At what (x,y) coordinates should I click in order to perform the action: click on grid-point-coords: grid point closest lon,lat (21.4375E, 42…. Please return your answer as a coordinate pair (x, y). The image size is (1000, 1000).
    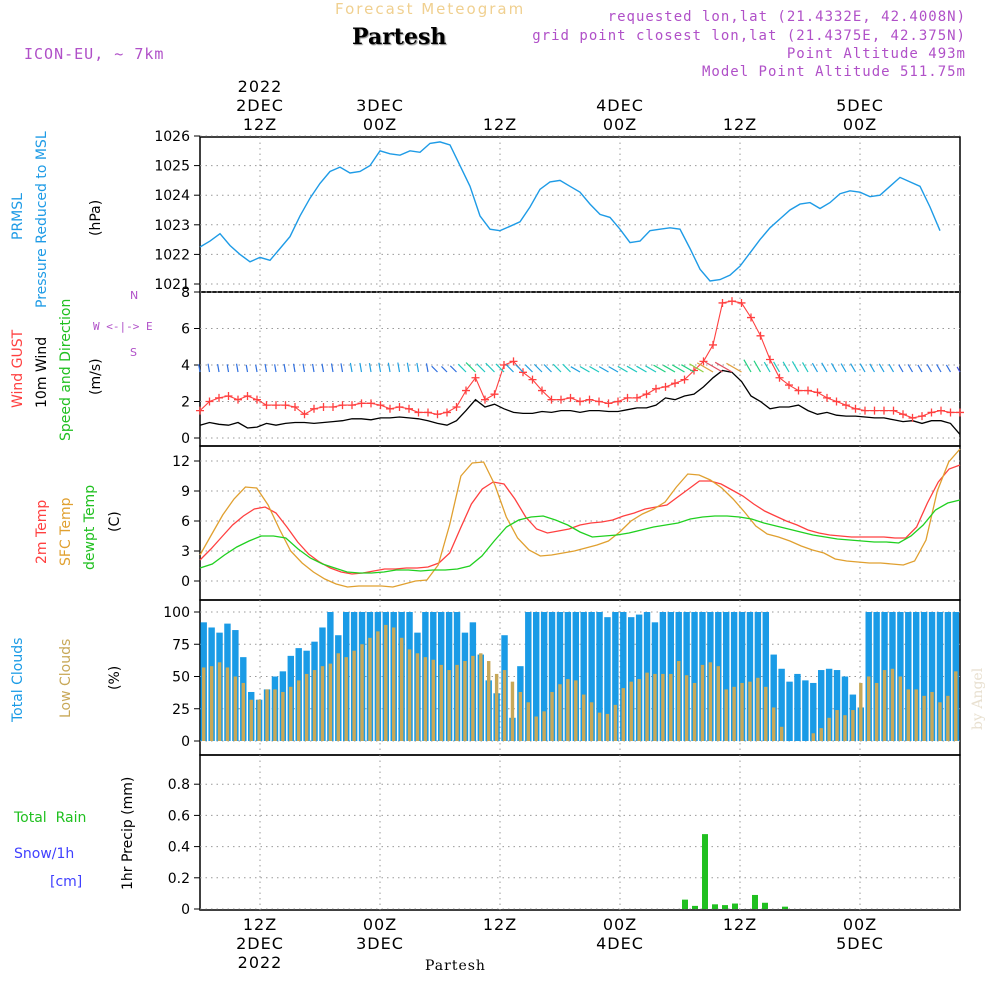
    Looking at the image, I should click on (749, 36).